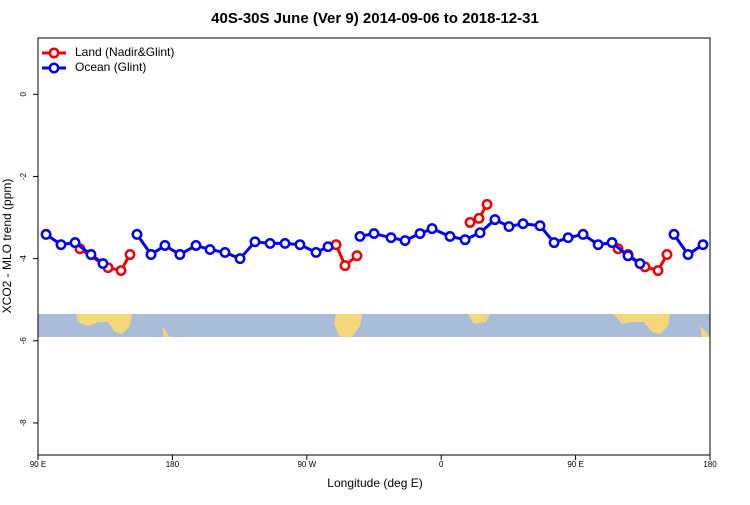 Image resolution: width=750 pixels, height=505 pixels. I want to click on legend-label: Land (Nadir&Glint), so click(124, 52).